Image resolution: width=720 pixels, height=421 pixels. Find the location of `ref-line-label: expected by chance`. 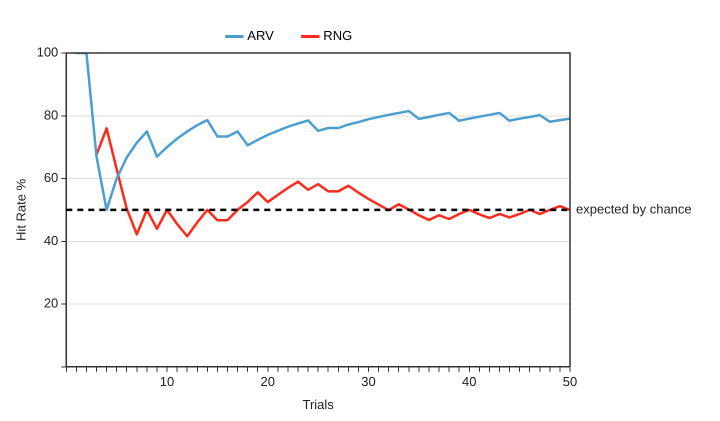

ref-line-label: expected by chance is located at coordinates (634, 208).